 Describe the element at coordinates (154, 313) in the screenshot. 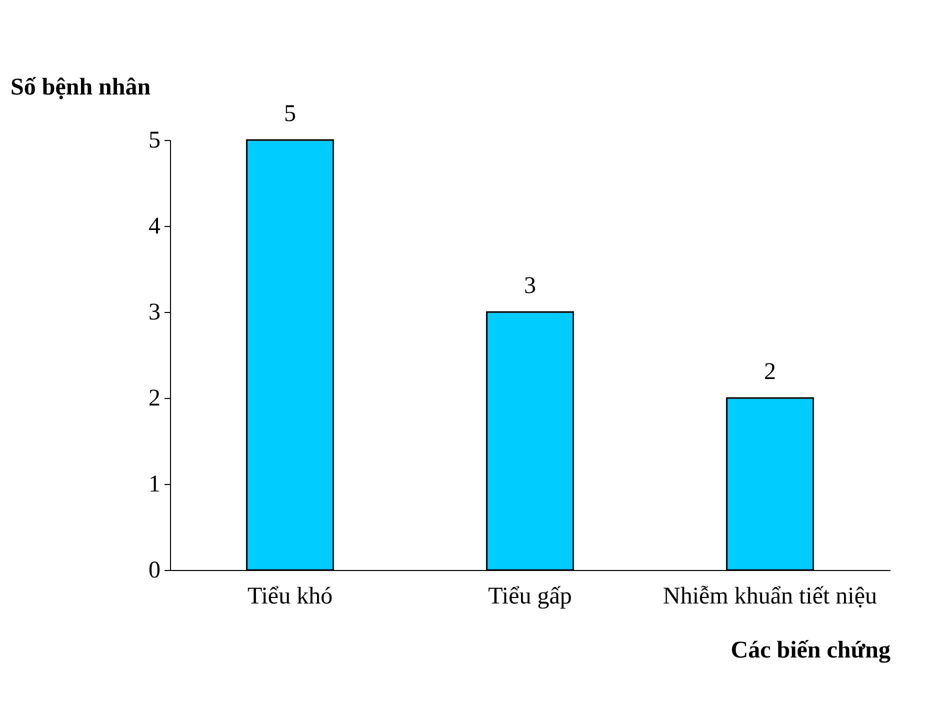

I see `y-tick-label: 3` at that location.